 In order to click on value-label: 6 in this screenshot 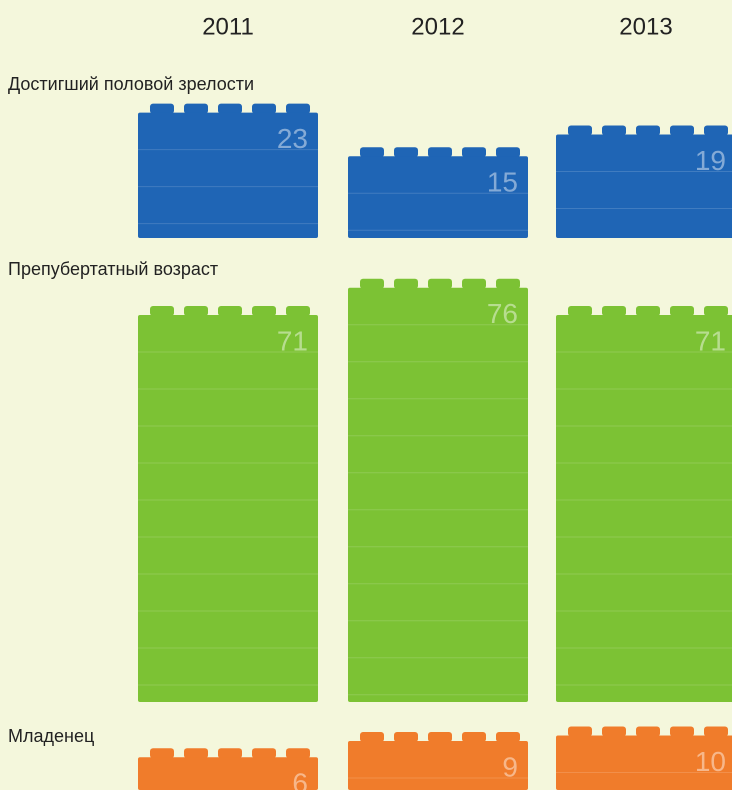, I will do `click(300, 779)`.